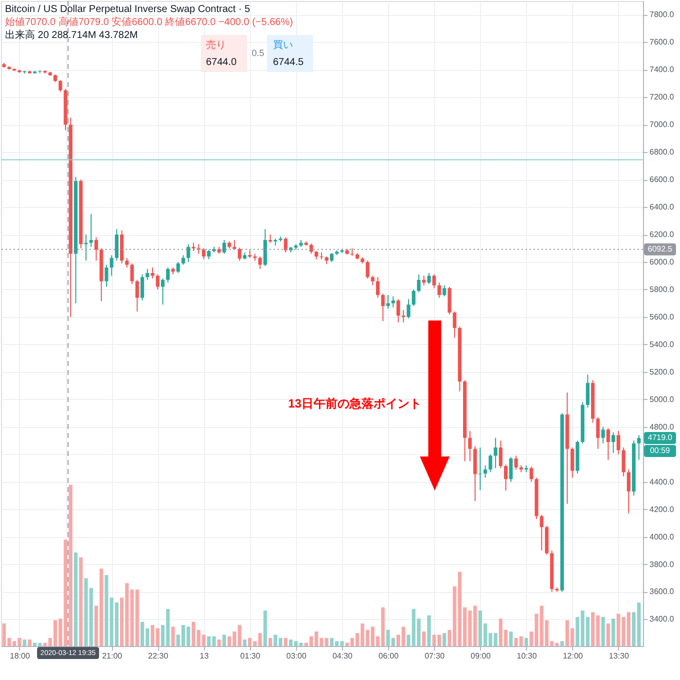 This screenshot has width=680, height=680. What do you see at coordinates (71, 35) in the screenshot?
I see `chart-title: 出来高 20 288.714M 43.782M` at bounding box center [71, 35].